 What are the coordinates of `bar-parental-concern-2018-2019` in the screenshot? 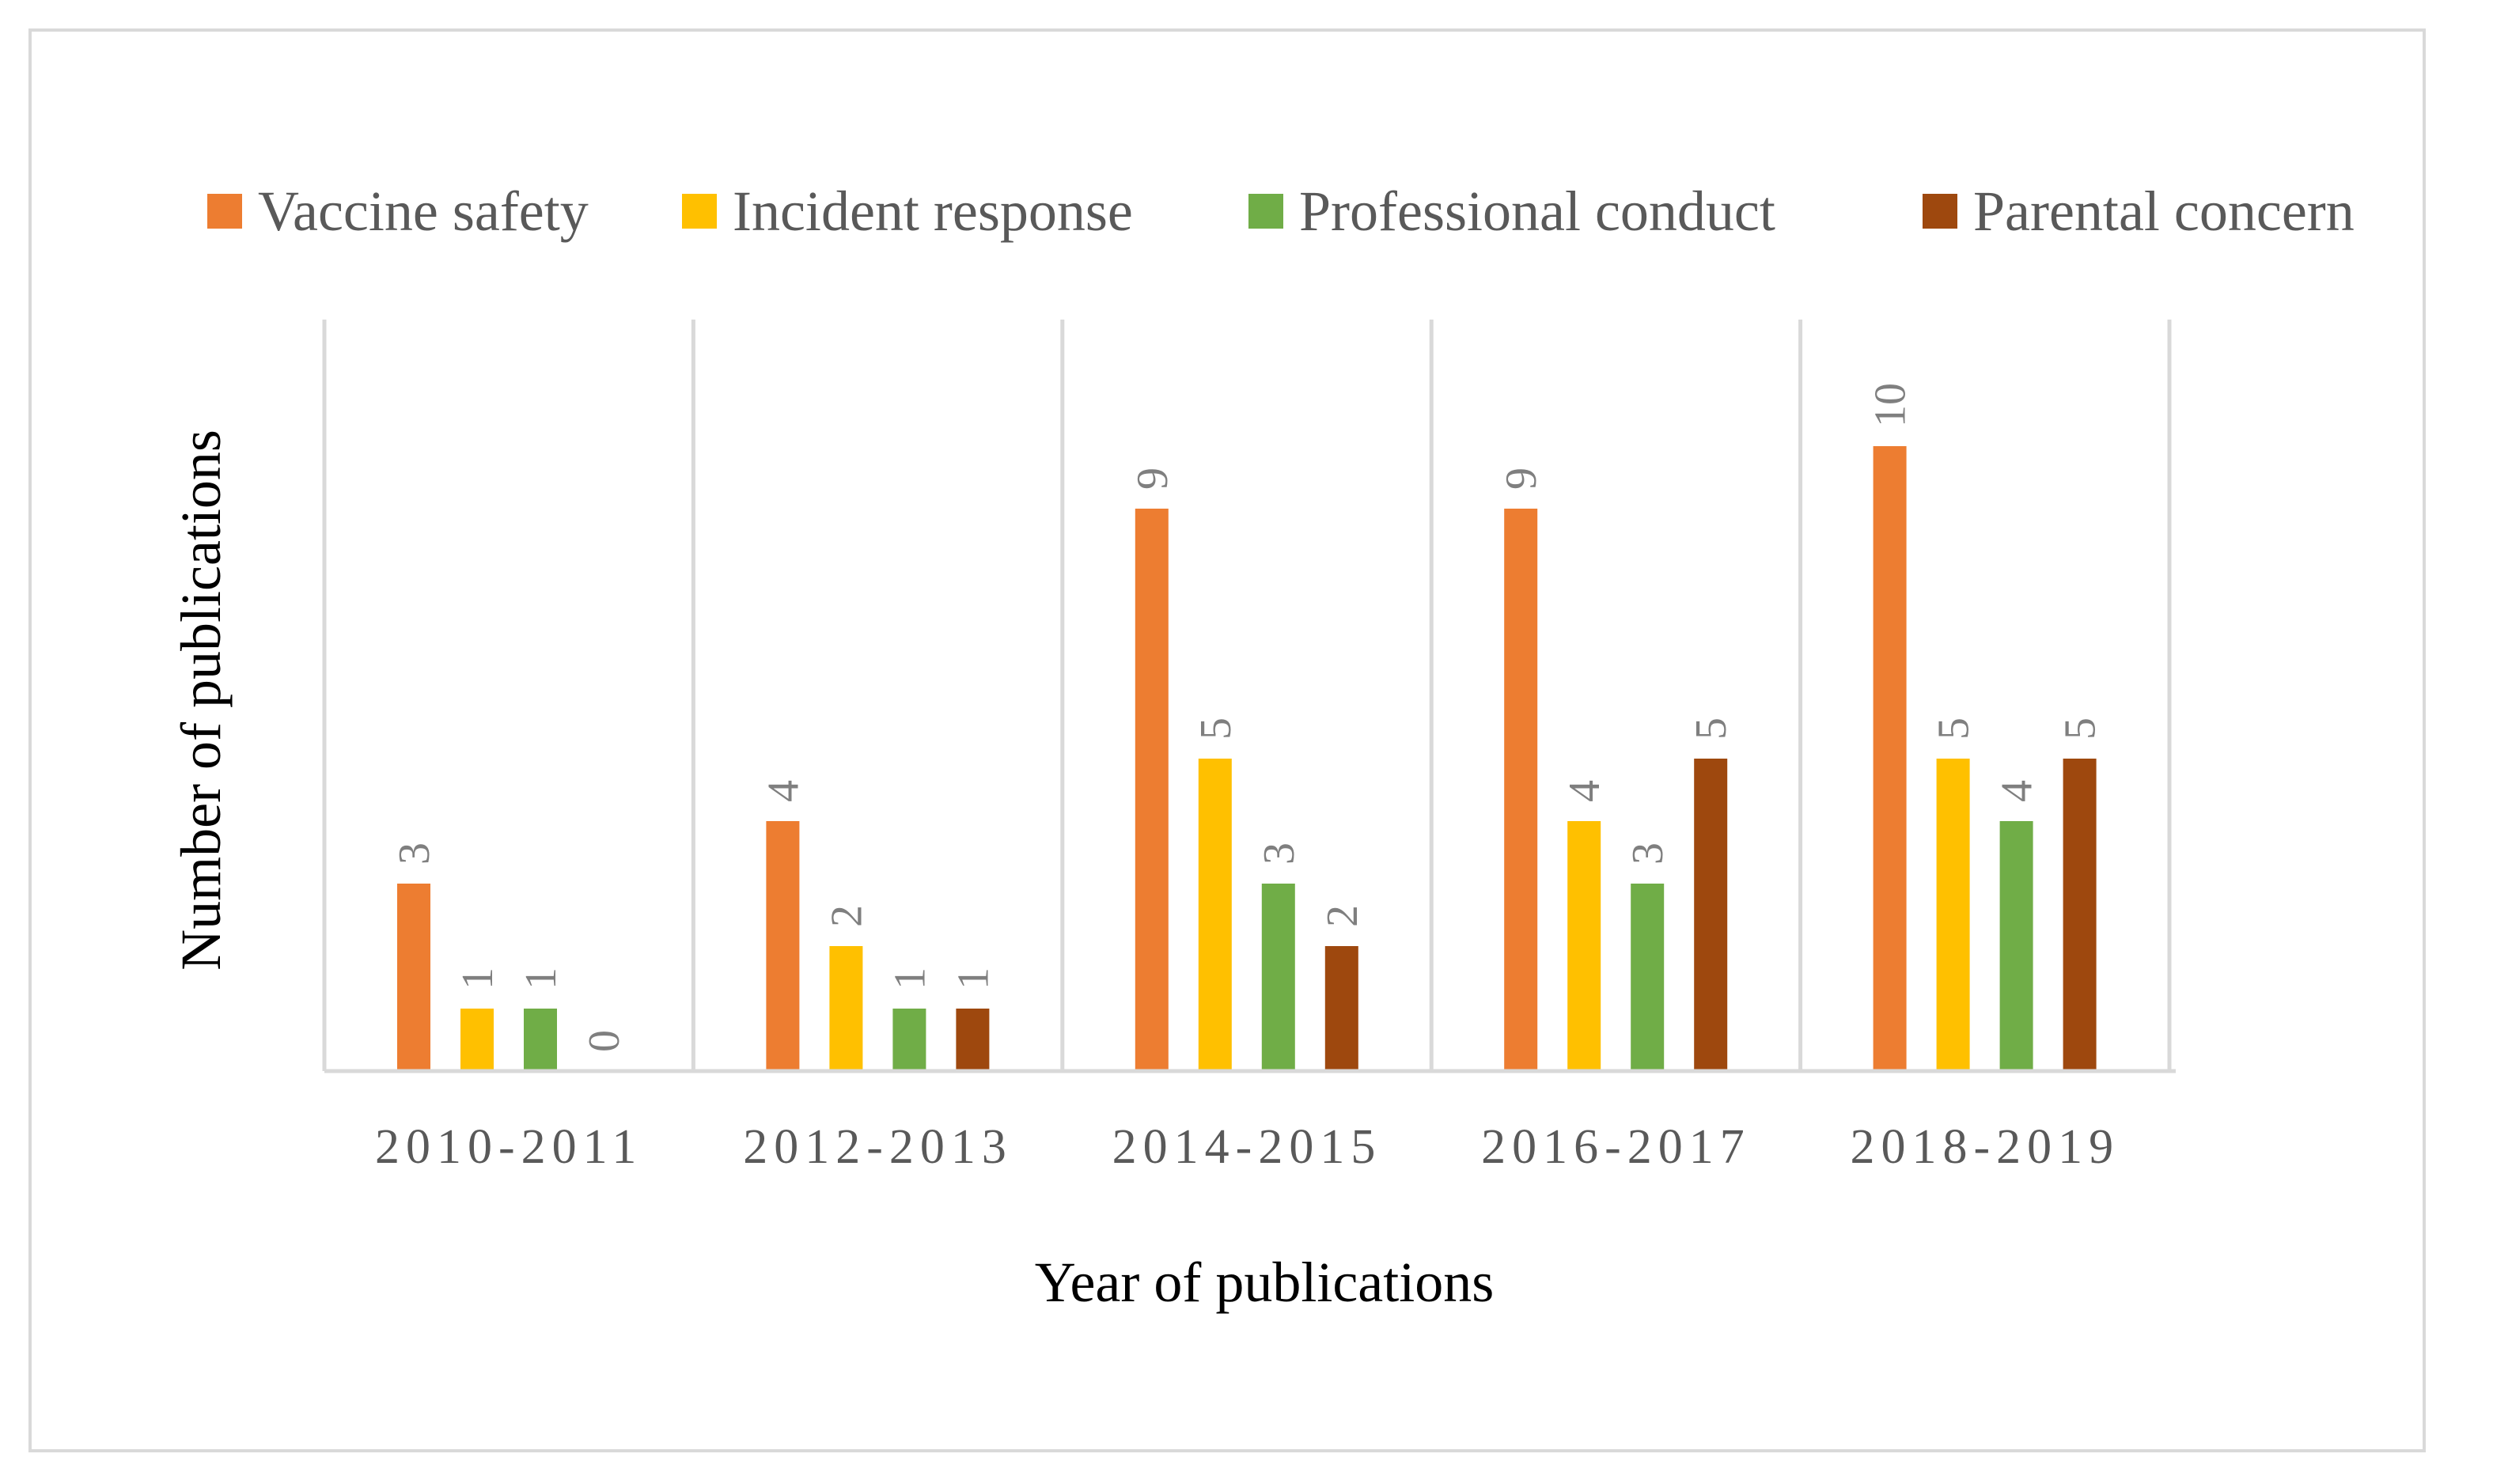 It's located at (2080, 915).